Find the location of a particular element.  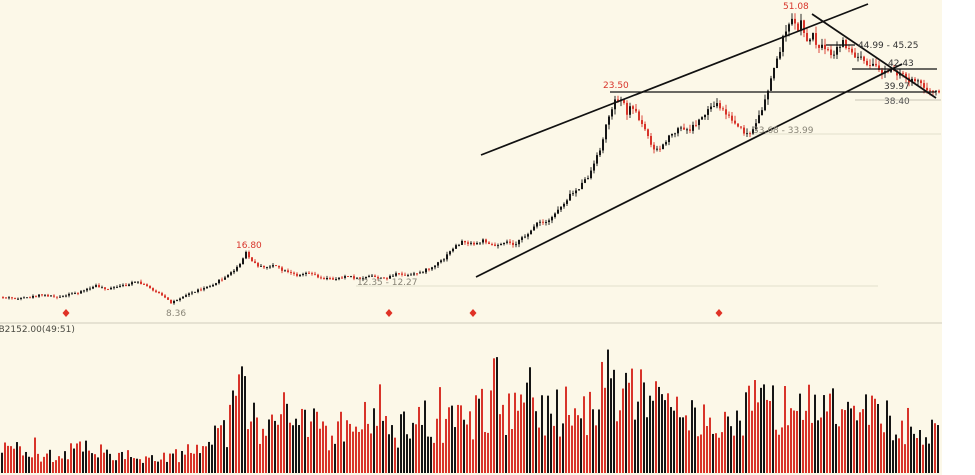

trendline-falling-resistance is located at coordinates (874, 56).